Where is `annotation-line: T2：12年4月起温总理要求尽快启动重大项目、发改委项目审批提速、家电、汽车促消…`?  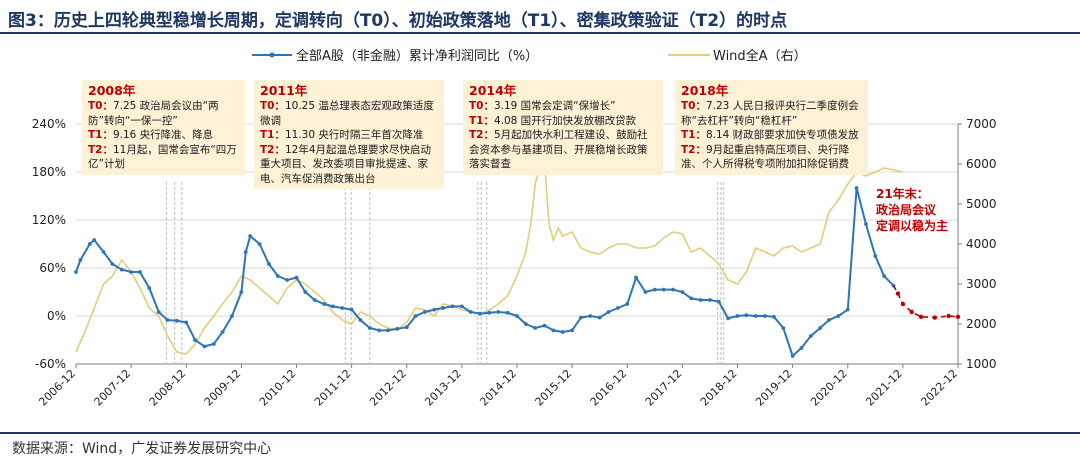
annotation-line: T2：12年4月起温总理要求尽快启动重大项目、发改委项目审批提速、家电、汽车促消… is located at coordinates (349, 165).